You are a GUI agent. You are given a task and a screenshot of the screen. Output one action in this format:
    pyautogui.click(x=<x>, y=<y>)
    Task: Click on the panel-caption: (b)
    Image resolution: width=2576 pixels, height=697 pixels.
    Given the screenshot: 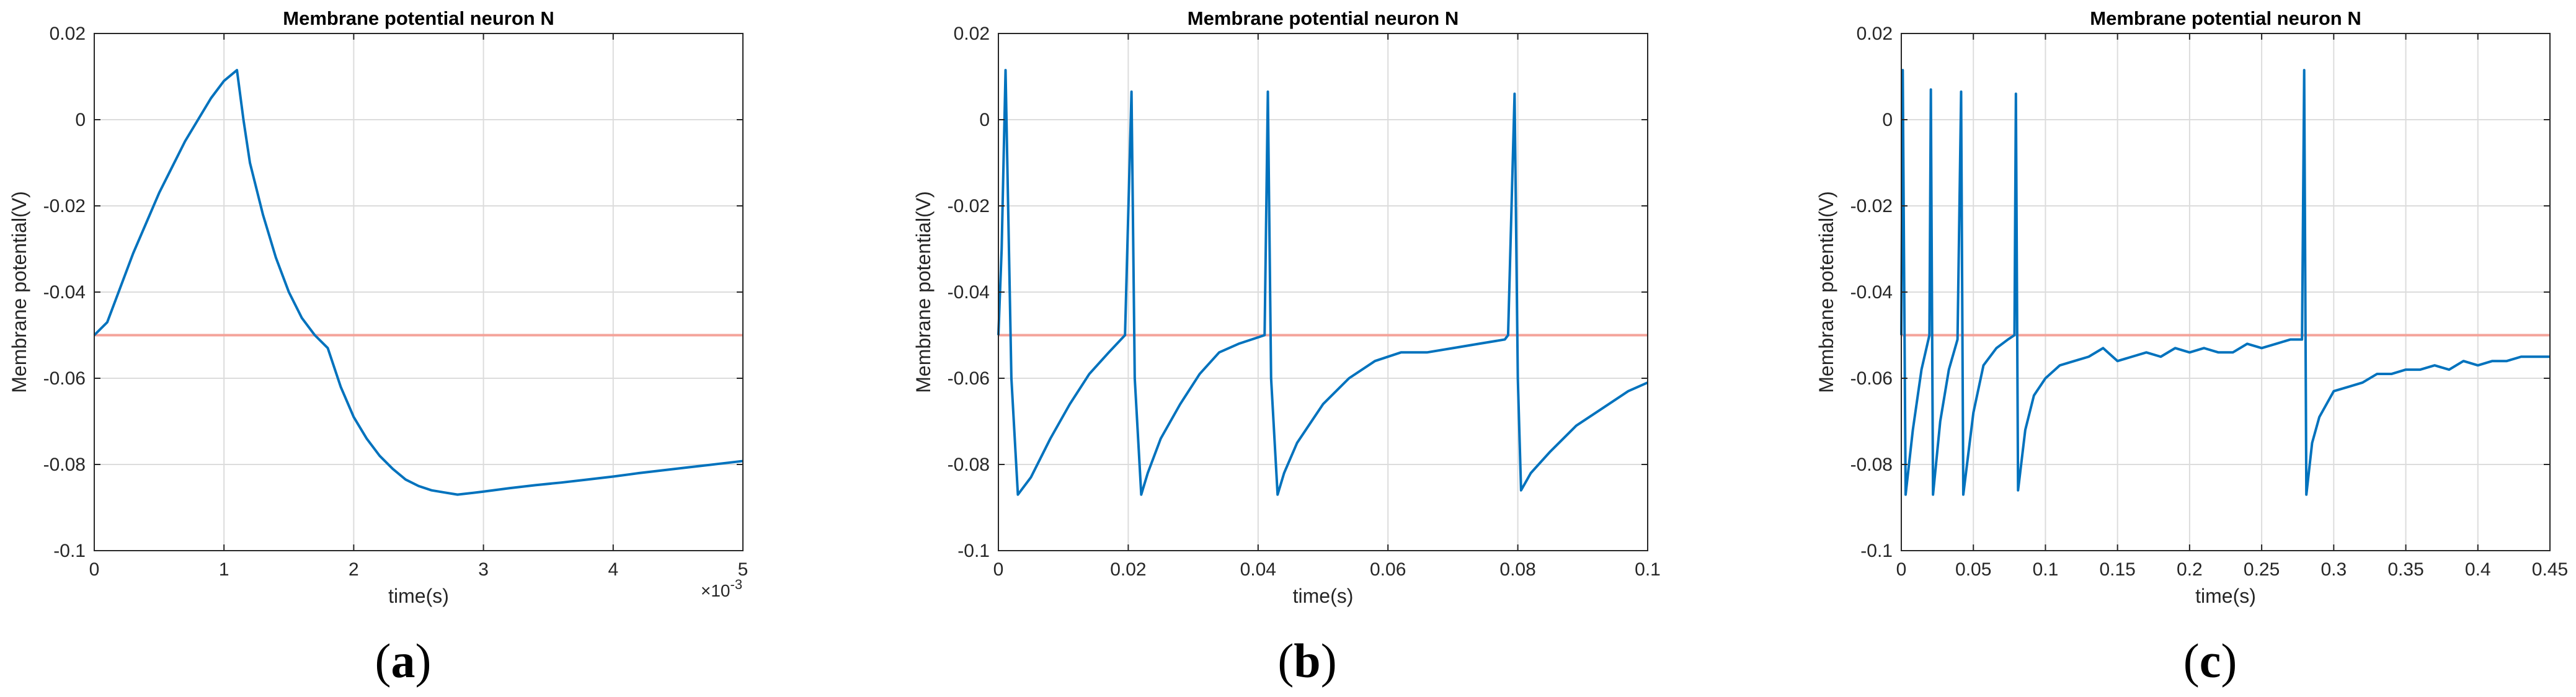 What is the action you would take?
    pyautogui.click(x=1306, y=661)
    